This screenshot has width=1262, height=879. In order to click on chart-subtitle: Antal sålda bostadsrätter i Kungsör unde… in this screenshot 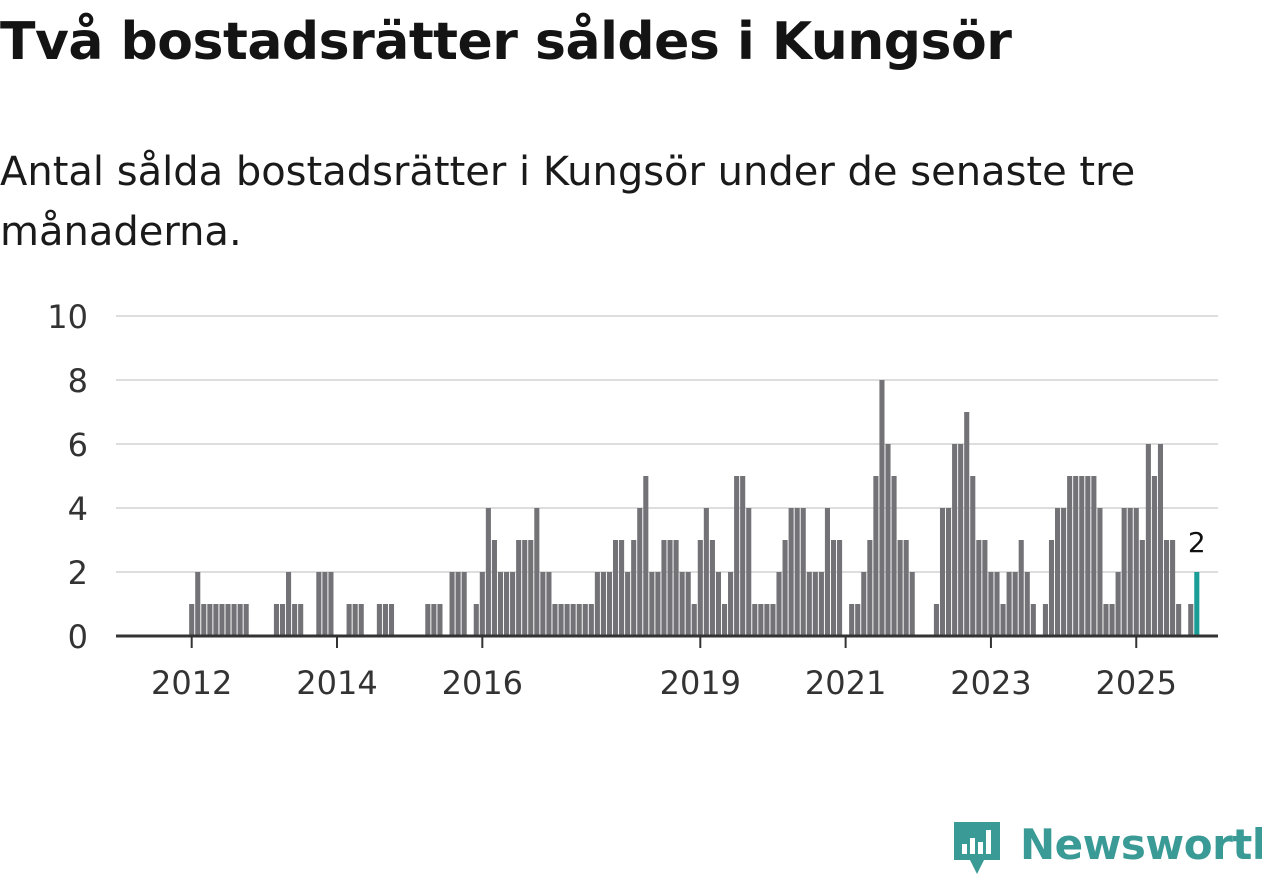, I will do `click(568, 202)`.